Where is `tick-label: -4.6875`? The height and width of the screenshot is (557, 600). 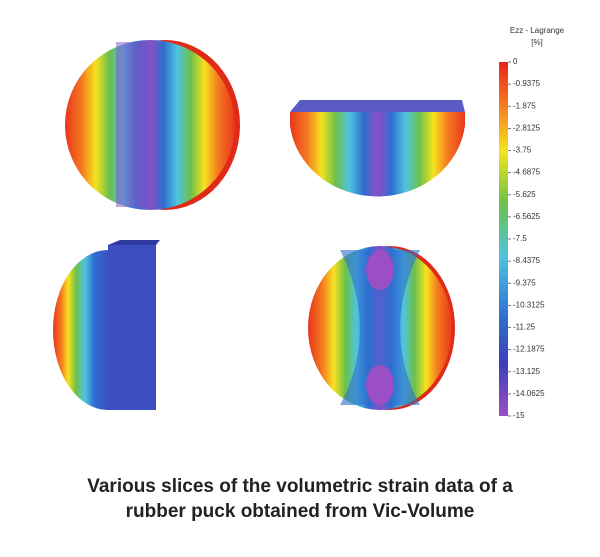
tick-label: -4.6875 is located at coordinates (527, 172).